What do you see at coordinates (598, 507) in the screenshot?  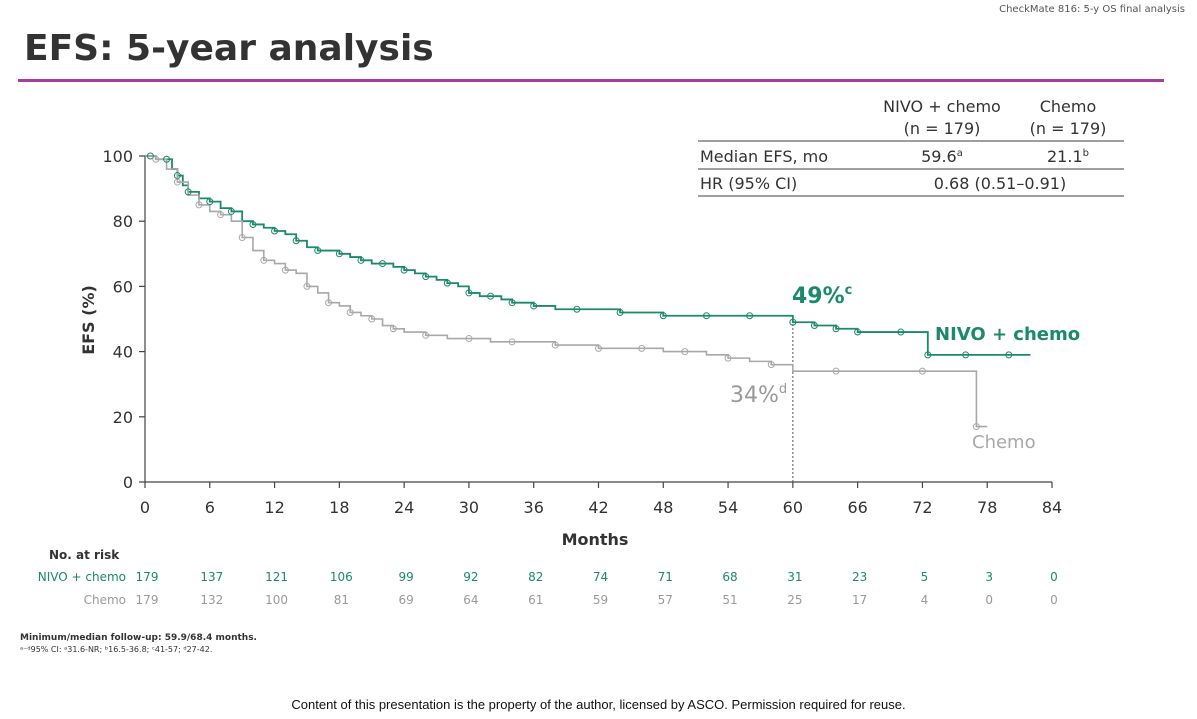 I see `x-tick-label: 42` at bounding box center [598, 507].